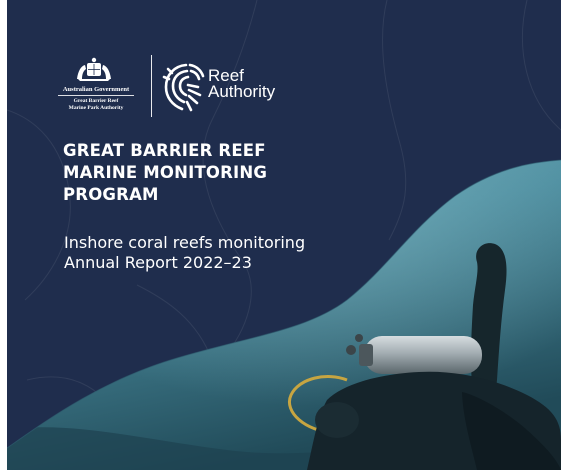 The image size is (561, 470). Describe the element at coordinates (185, 242) in the screenshot. I see `subtitle-line-1: Inshore coral reefs monitoring` at that location.